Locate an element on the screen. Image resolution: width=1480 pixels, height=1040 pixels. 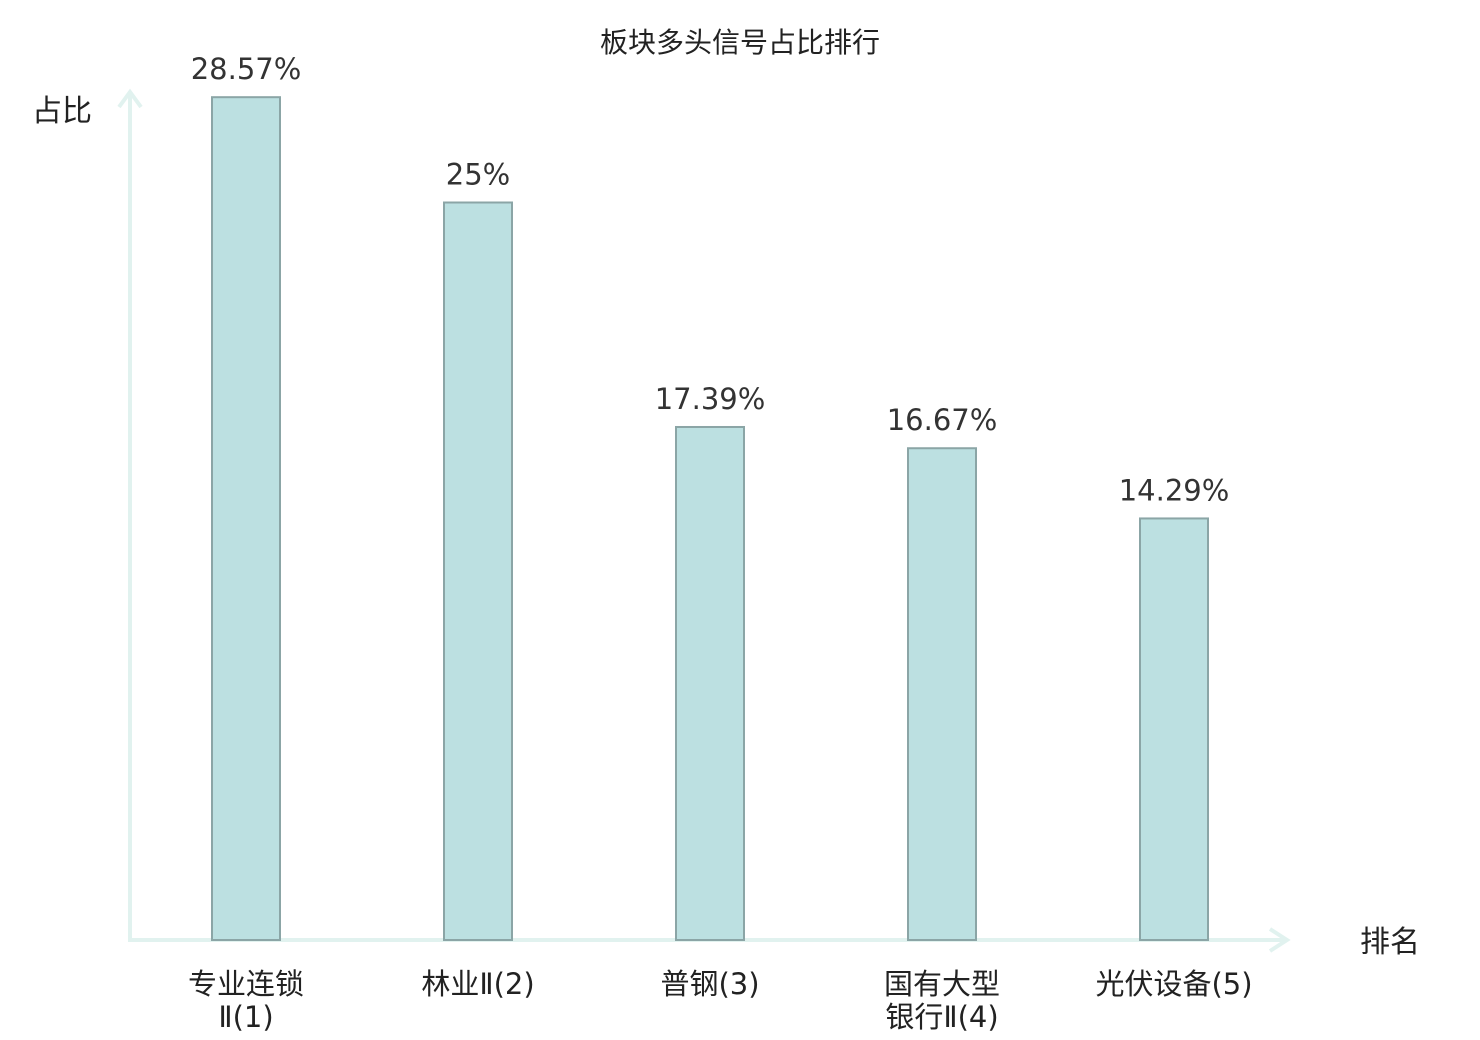
x-tick-label-1: 专业连锁 Ⅱ(1) is located at coordinates (246, 1000).